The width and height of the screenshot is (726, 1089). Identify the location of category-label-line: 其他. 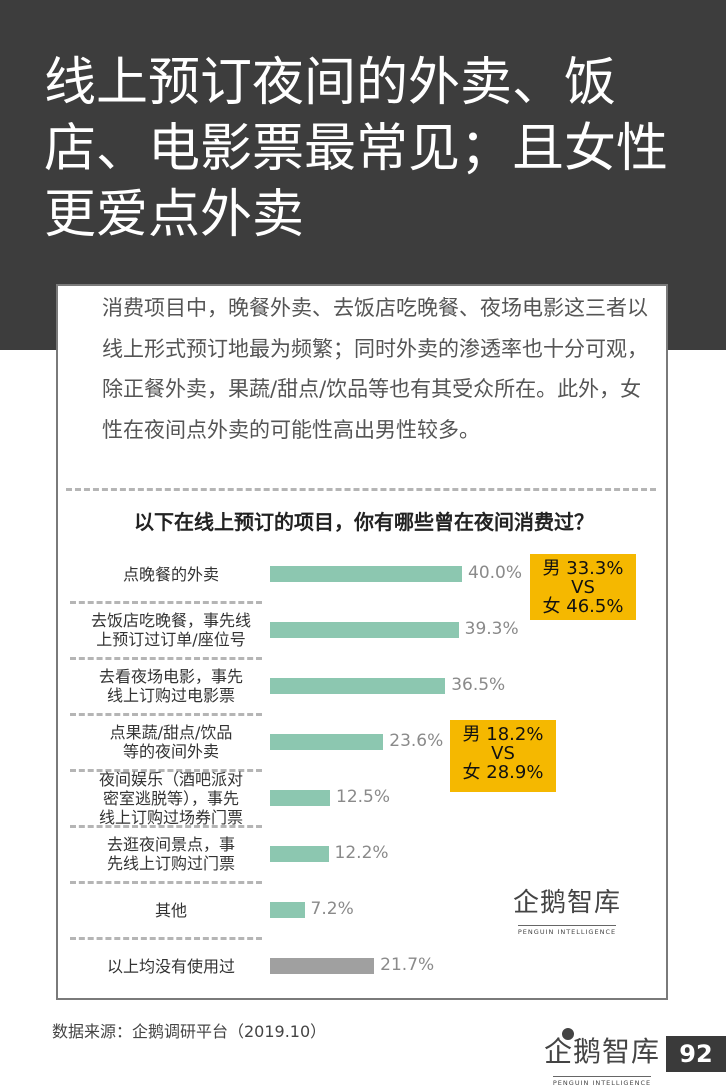
(170, 910).